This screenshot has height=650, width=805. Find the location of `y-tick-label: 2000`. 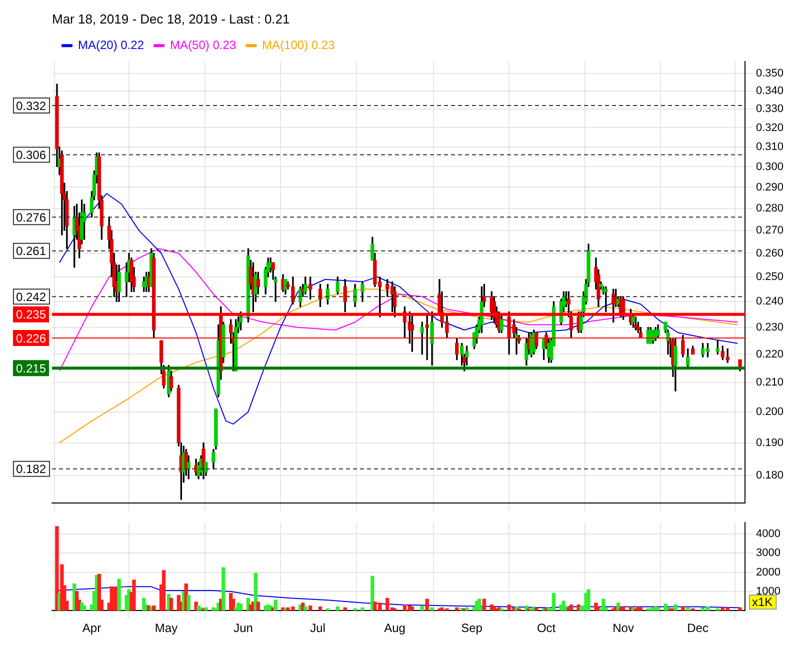

y-tick-label: 2000 is located at coordinates (768, 572).